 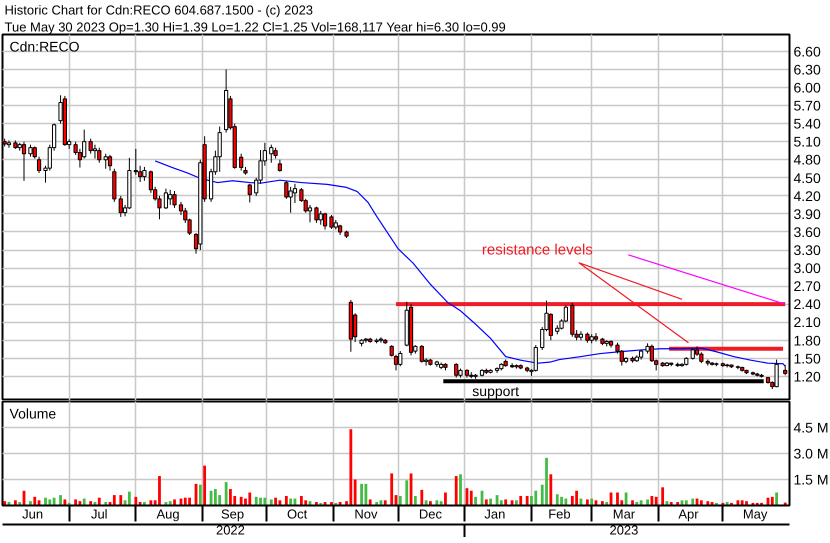 I want to click on annotation: Volume, so click(x=33, y=414).